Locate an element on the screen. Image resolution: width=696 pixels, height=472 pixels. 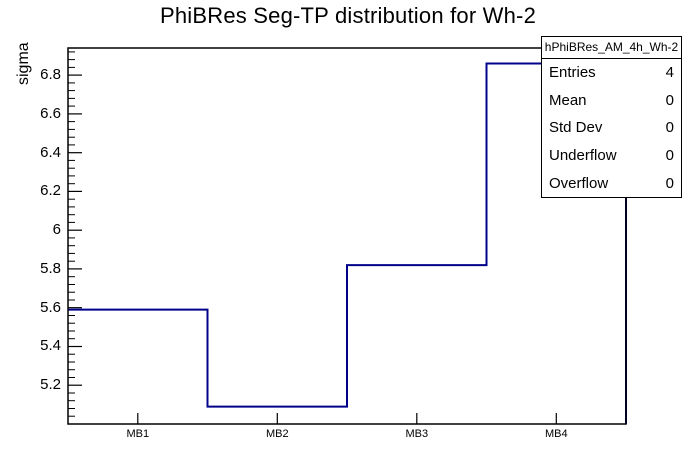
stats-row-mean: Mean 0 is located at coordinates (611, 101).